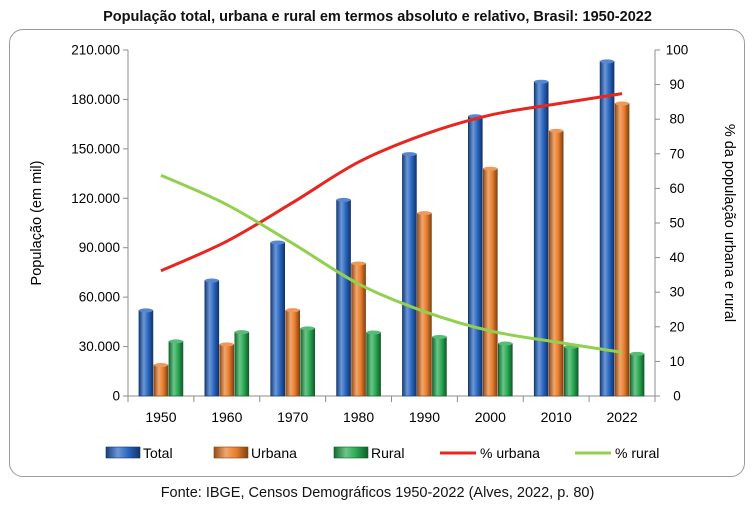 The image size is (755, 508). Describe the element at coordinates (274, 453) in the screenshot. I see `legend-label-urbana: Urbana` at that location.